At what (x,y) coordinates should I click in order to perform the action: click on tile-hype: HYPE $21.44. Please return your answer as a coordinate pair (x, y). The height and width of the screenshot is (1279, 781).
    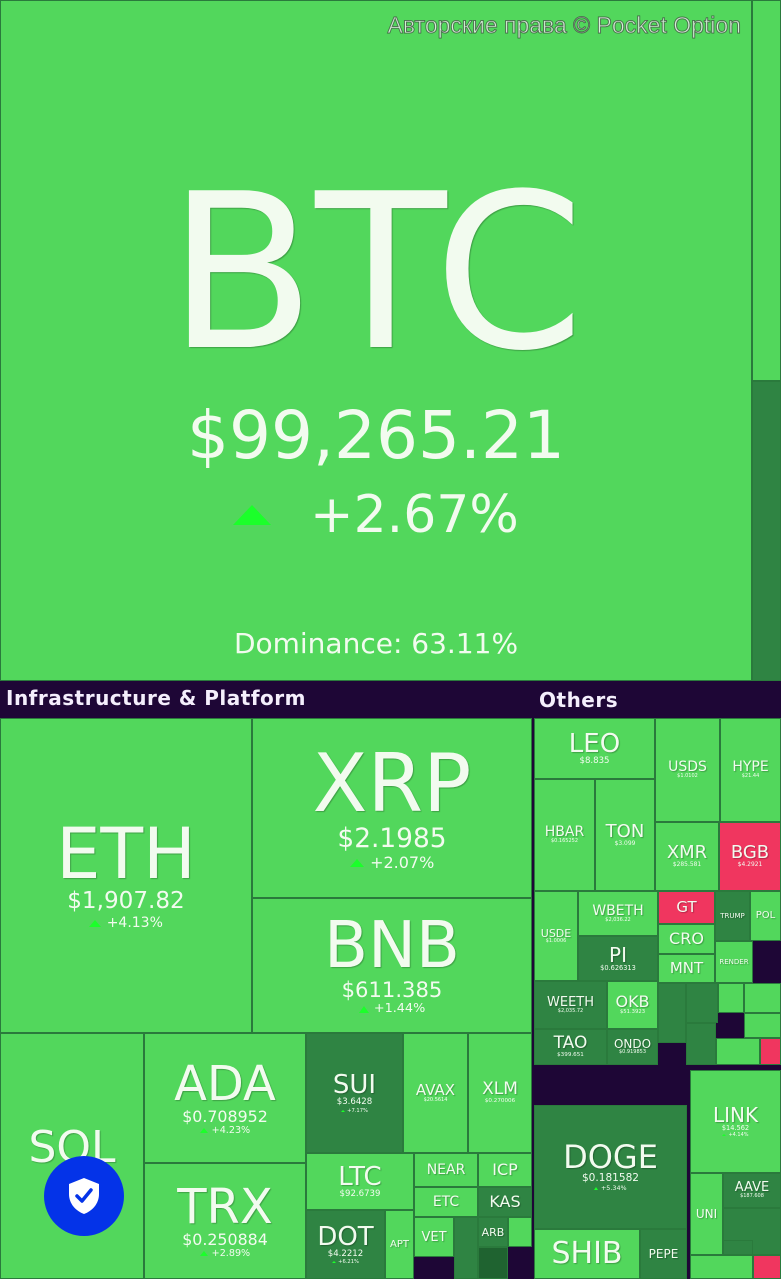
    Looking at the image, I should click on (750, 770).